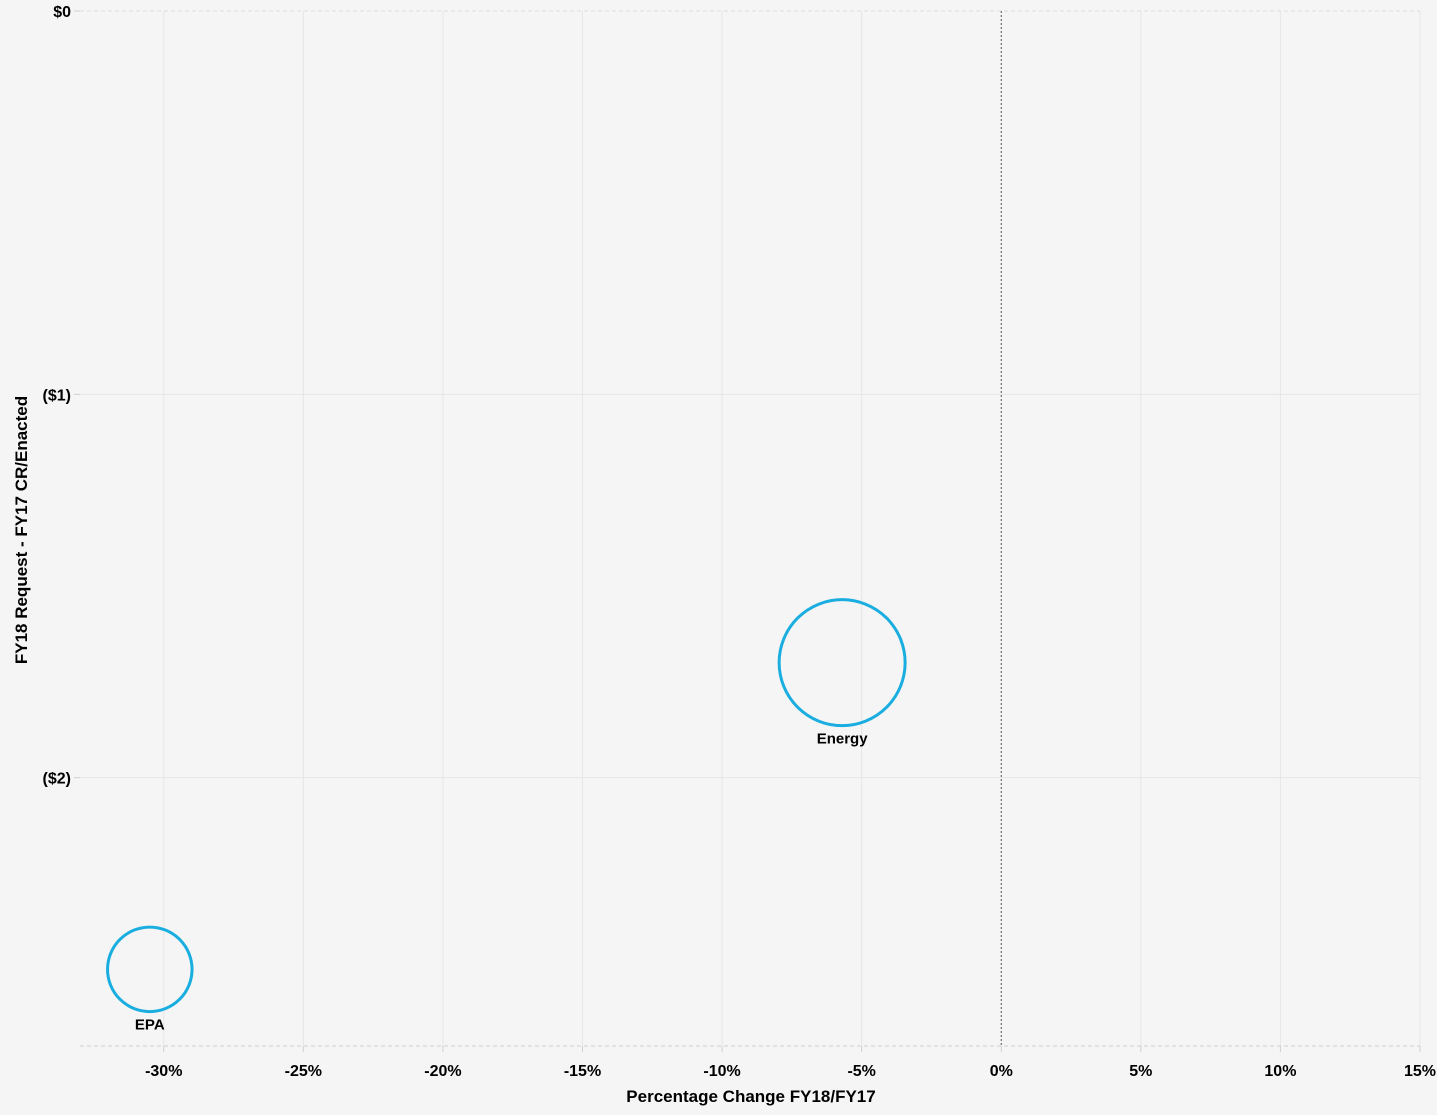  I want to click on x-axis-title: Percentage Change FY18/FY17, so click(750, 1096).